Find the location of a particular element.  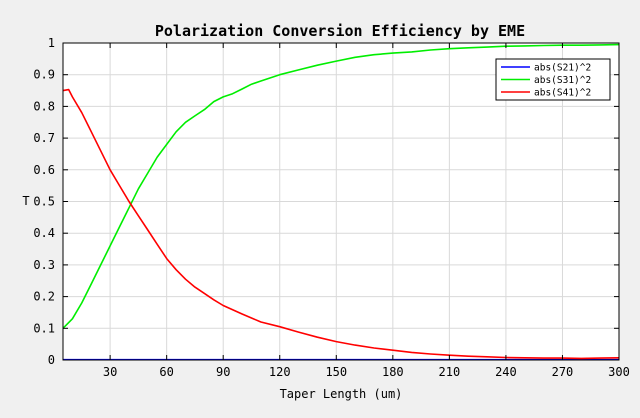

y-tick-label: 1 is located at coordinates (51, 43).